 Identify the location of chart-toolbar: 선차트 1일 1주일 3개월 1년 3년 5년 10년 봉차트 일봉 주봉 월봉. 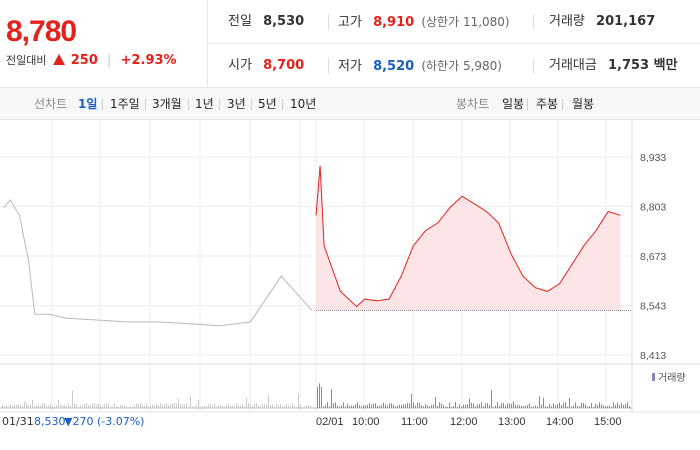
(350, 104).